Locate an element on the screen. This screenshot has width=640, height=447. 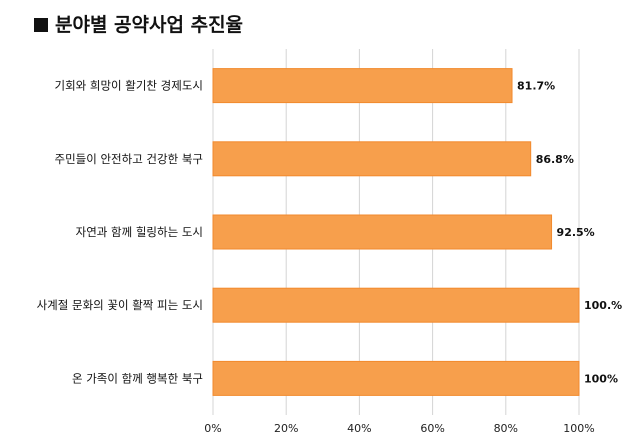
title-square-icon is located at coordinates (41, 25).